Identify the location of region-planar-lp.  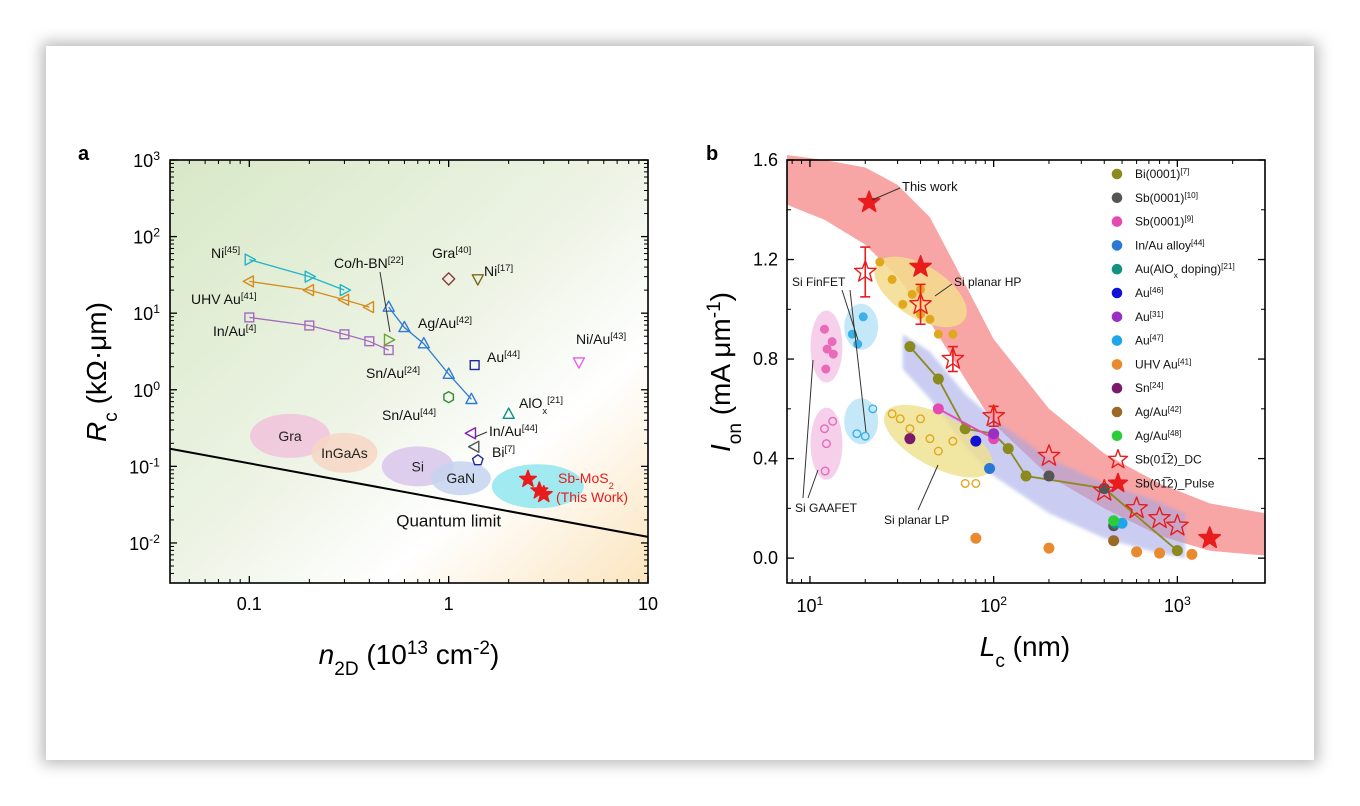
(938, 441).